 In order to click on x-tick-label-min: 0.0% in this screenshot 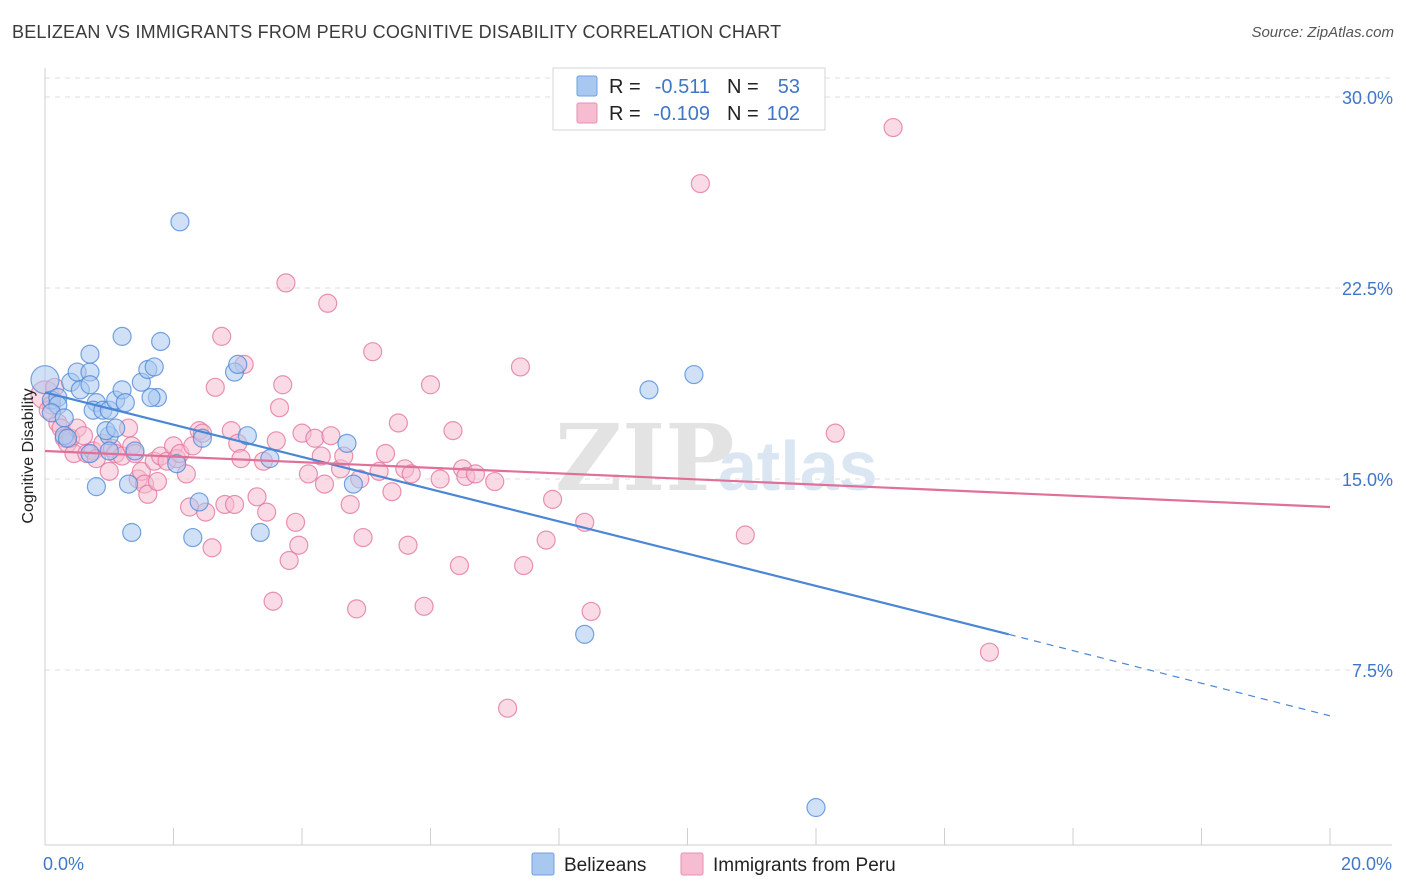, I will do `click(63, 864)`.